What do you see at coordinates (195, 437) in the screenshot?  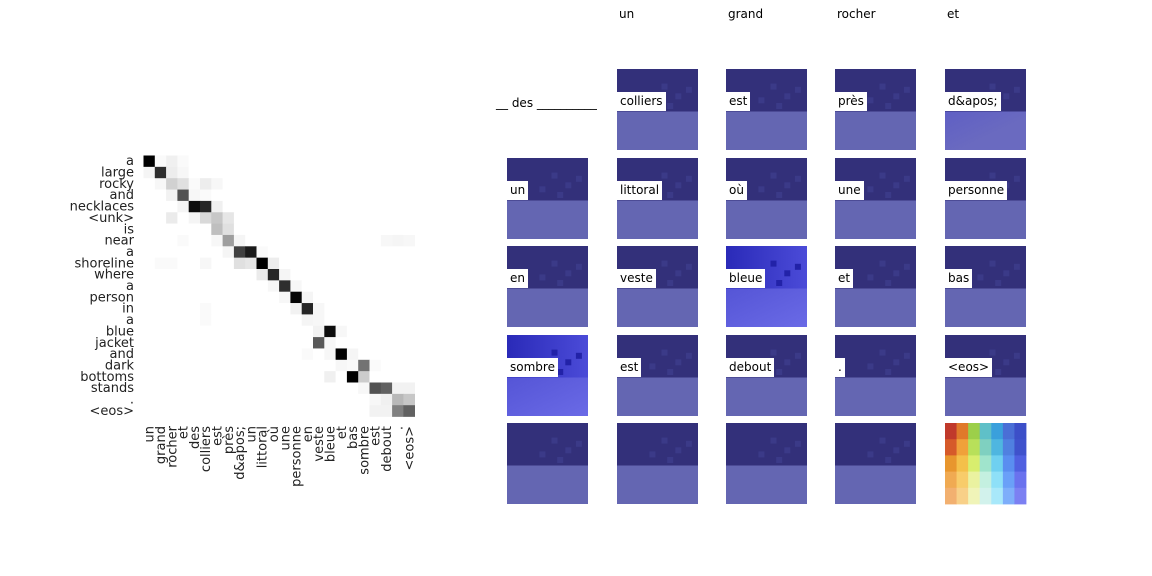 I see `x-tick-label: des` at bounding box center [195, 437].